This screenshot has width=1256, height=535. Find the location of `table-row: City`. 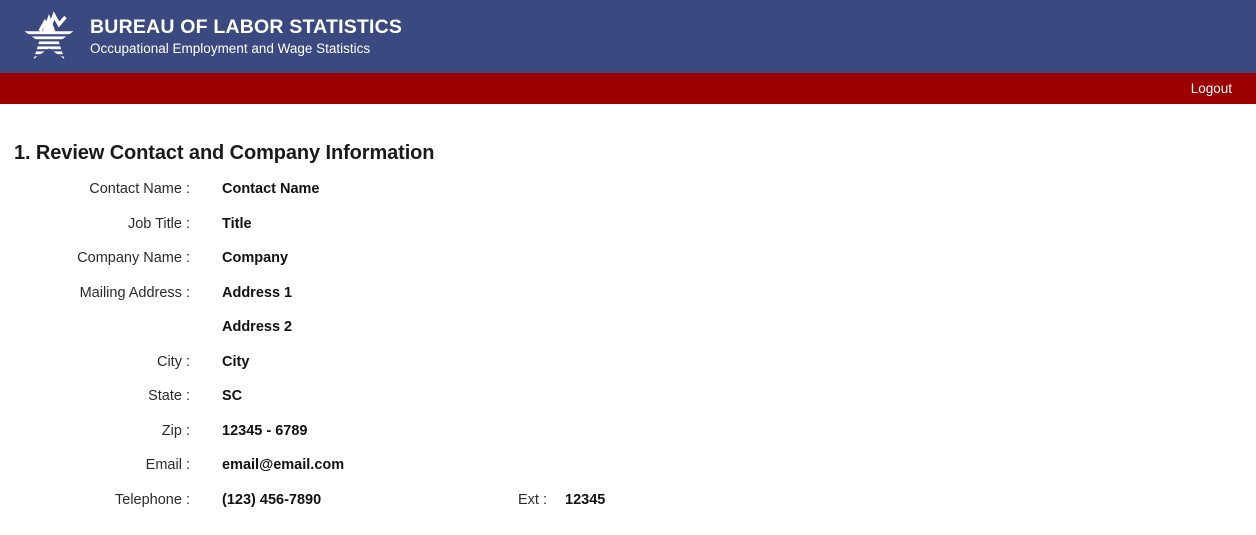

table-row: City is located at coordinates (302, 371).